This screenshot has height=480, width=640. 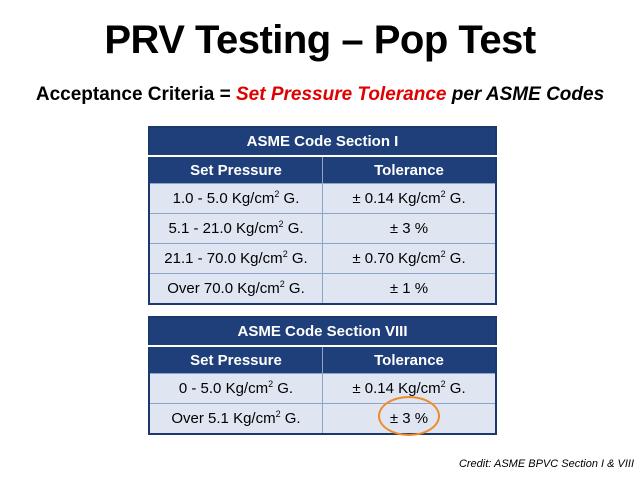 I want to click on table-title: ASME Code Section VIII, so click(x=322, y=331).